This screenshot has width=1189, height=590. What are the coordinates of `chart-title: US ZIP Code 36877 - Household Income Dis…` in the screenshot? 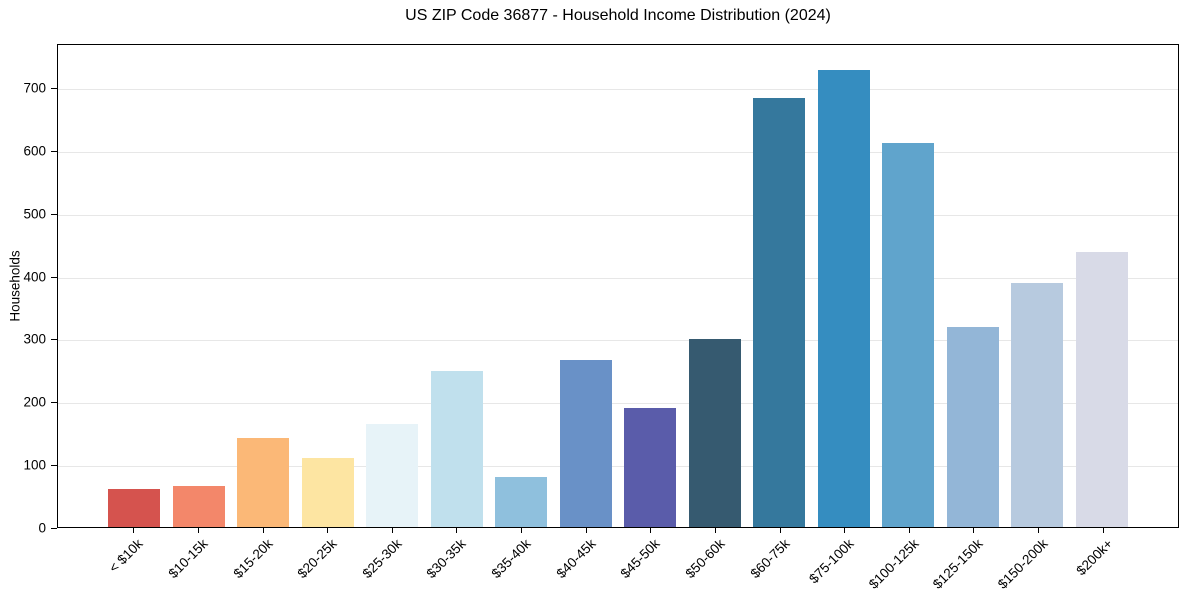 It's located at (618, 15).